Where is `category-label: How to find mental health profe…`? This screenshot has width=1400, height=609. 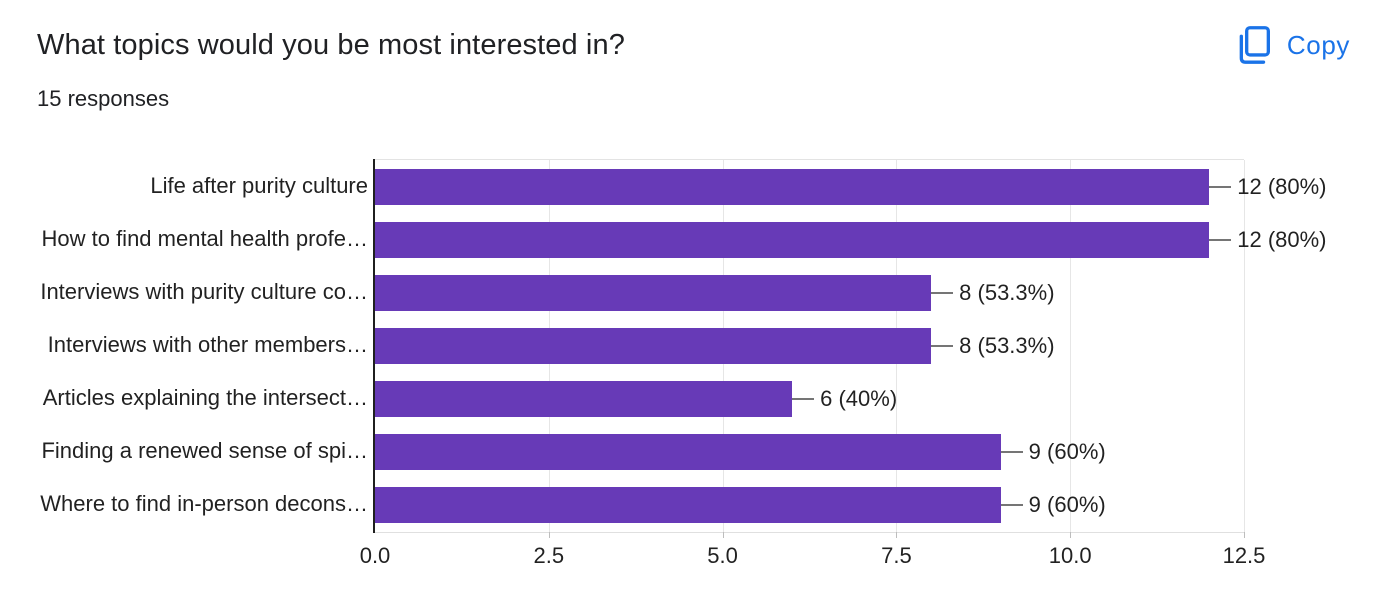 category-label: How to find mental health profe… is located at coordinates (204, 238).